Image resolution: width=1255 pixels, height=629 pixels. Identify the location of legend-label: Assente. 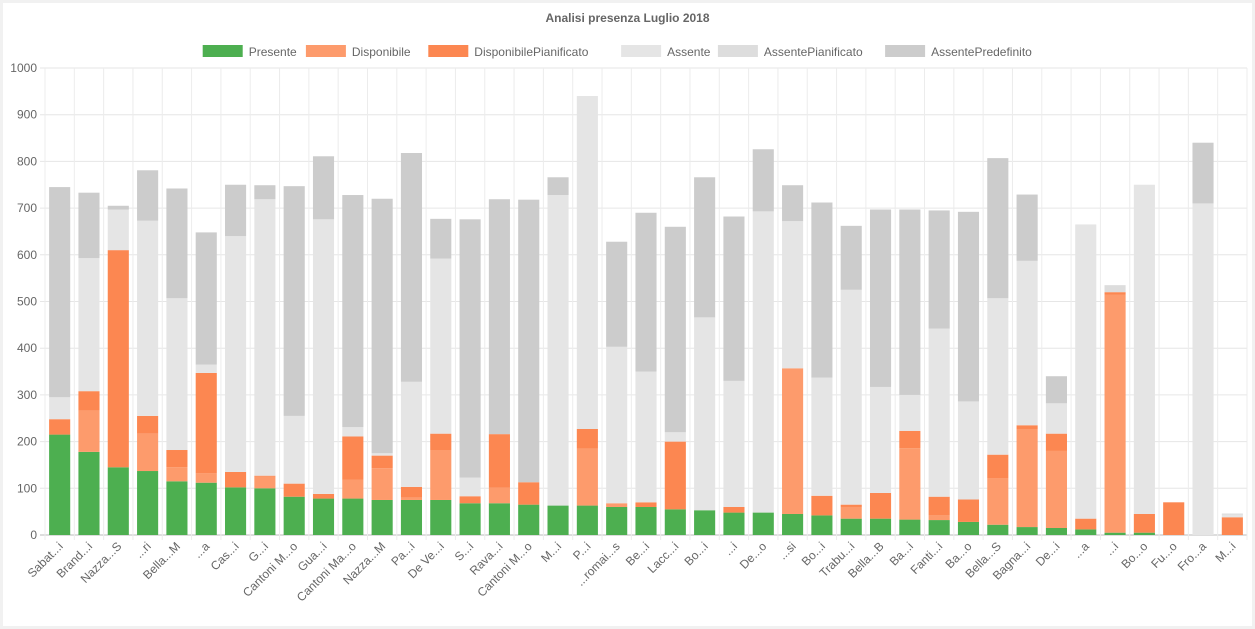
(689, 52).